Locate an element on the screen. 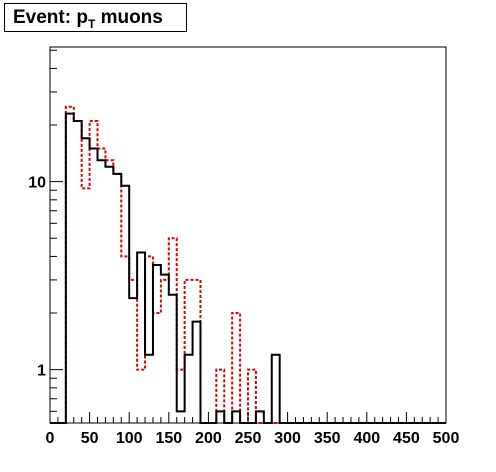 This screenshot has width=496, height=472. x-tick-label: 400 is located at coordinates (366, 438).